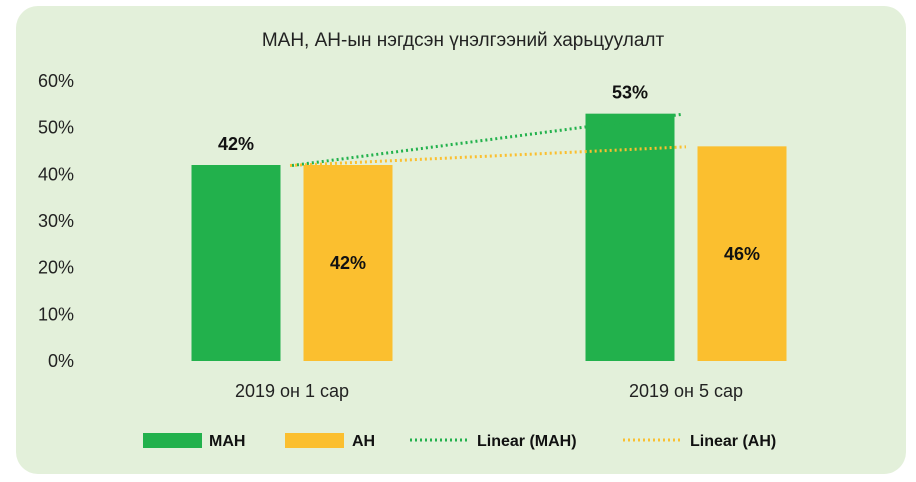  I want to click on legend-swatch-an, so click(314, 440).